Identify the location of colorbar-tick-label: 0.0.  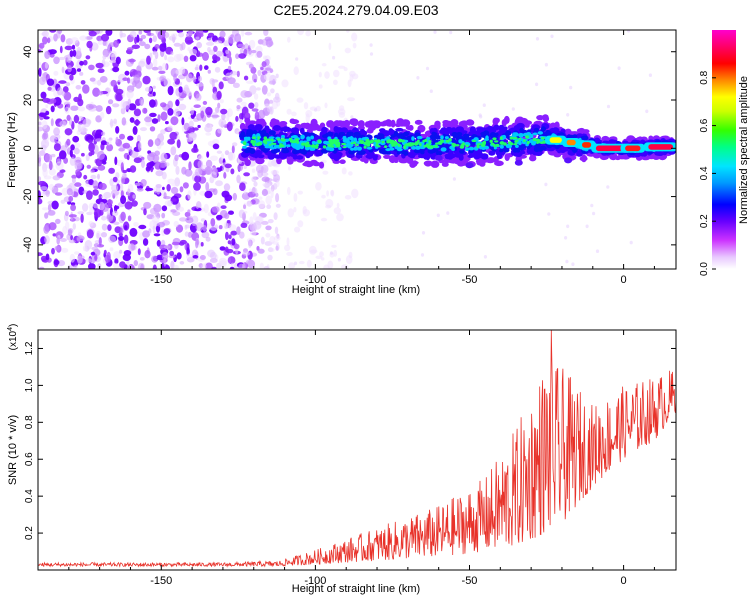
(704, 269).